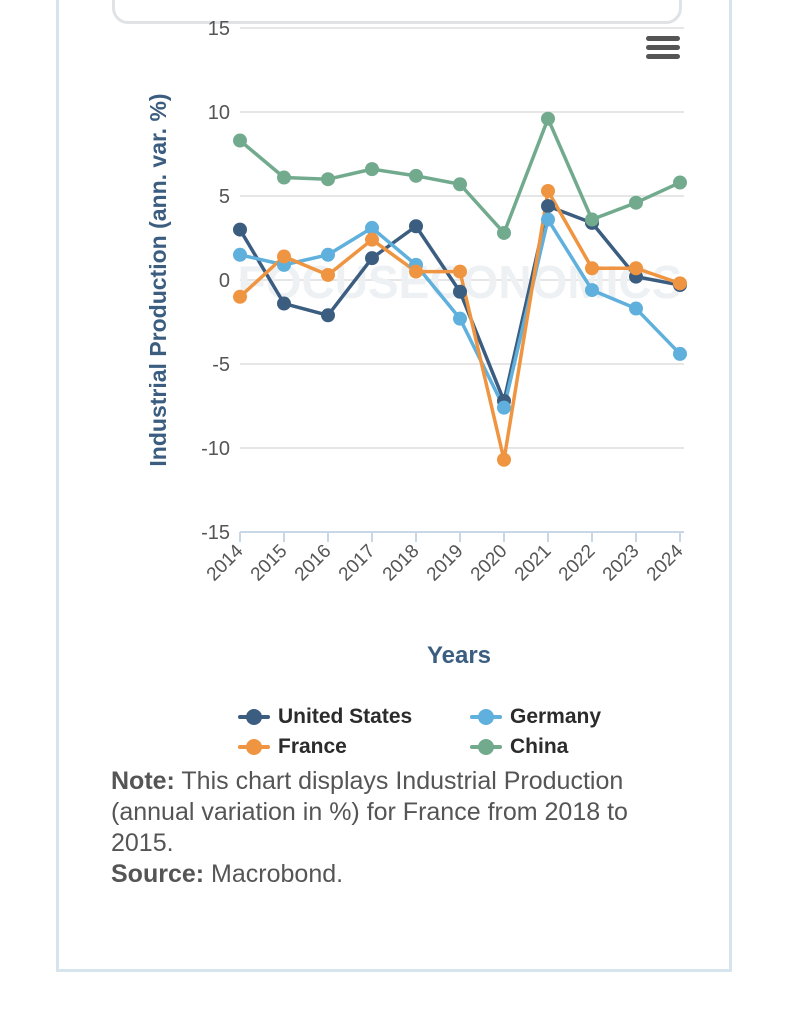  Describe the element at coordinates (215, 449) in the screenshot. I see `y-tick-label: -10` at that location.